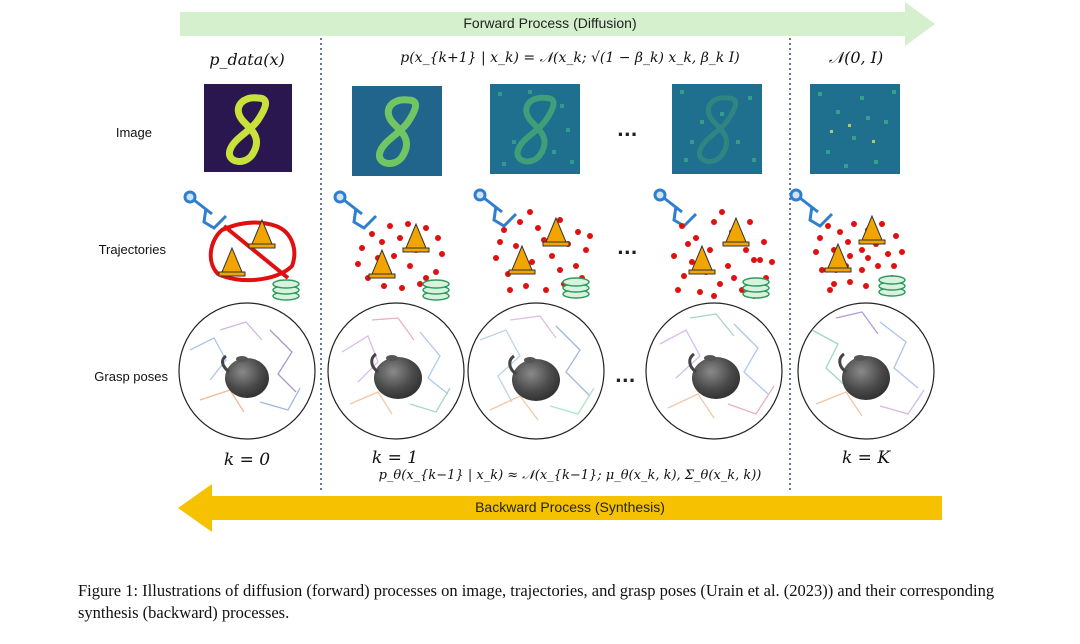 The image size is (1080, 644). I want to click on step-label-k0: k = 0, so click(247, 460).